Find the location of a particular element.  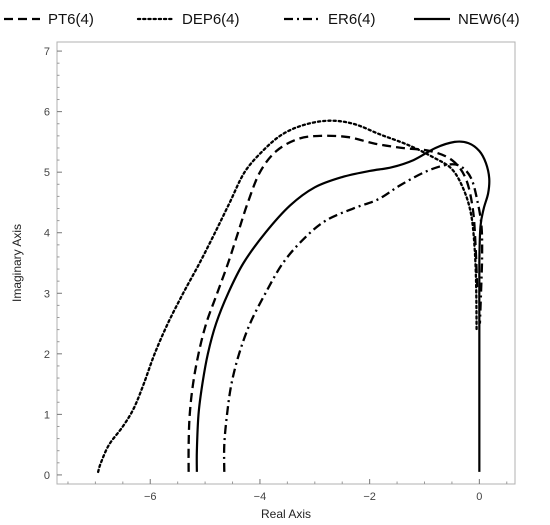

y-tick-label: 2 is located at coordinates (47, 355).